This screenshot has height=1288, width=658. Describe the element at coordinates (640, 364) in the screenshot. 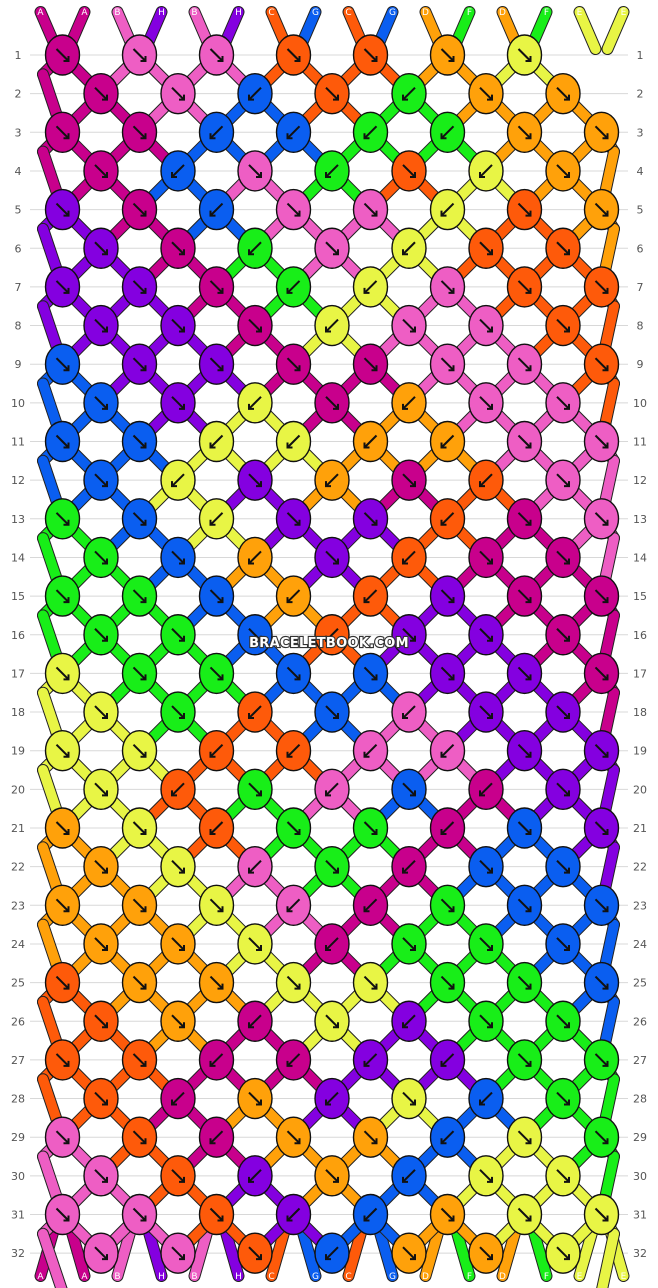

I see `row-number-right: 9` at that location.